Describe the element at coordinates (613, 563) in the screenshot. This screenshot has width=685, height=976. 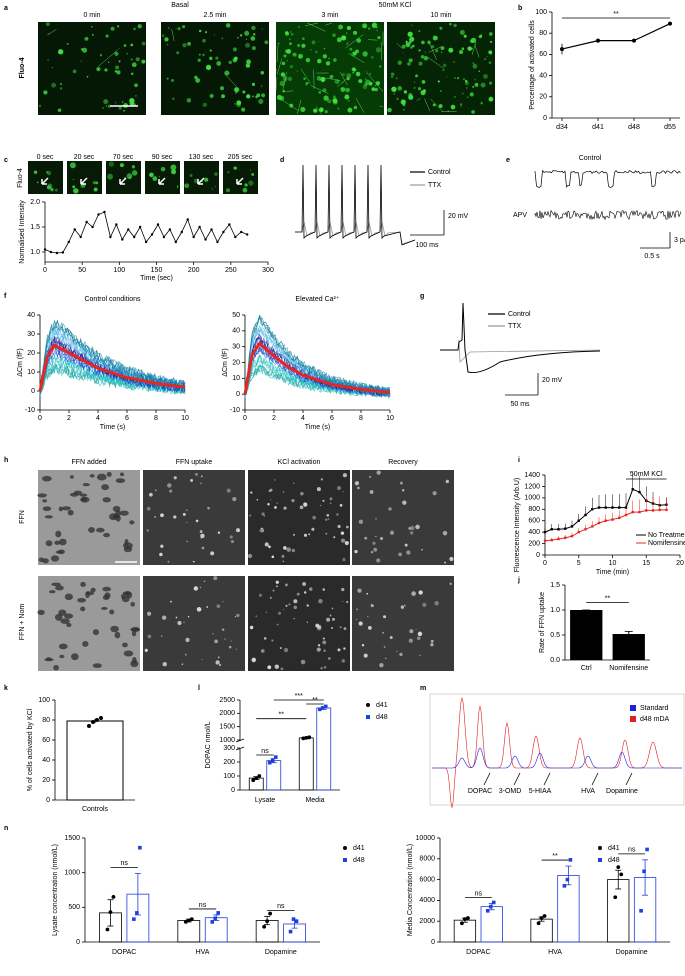
I see `x-tick-label: 10` at that location.